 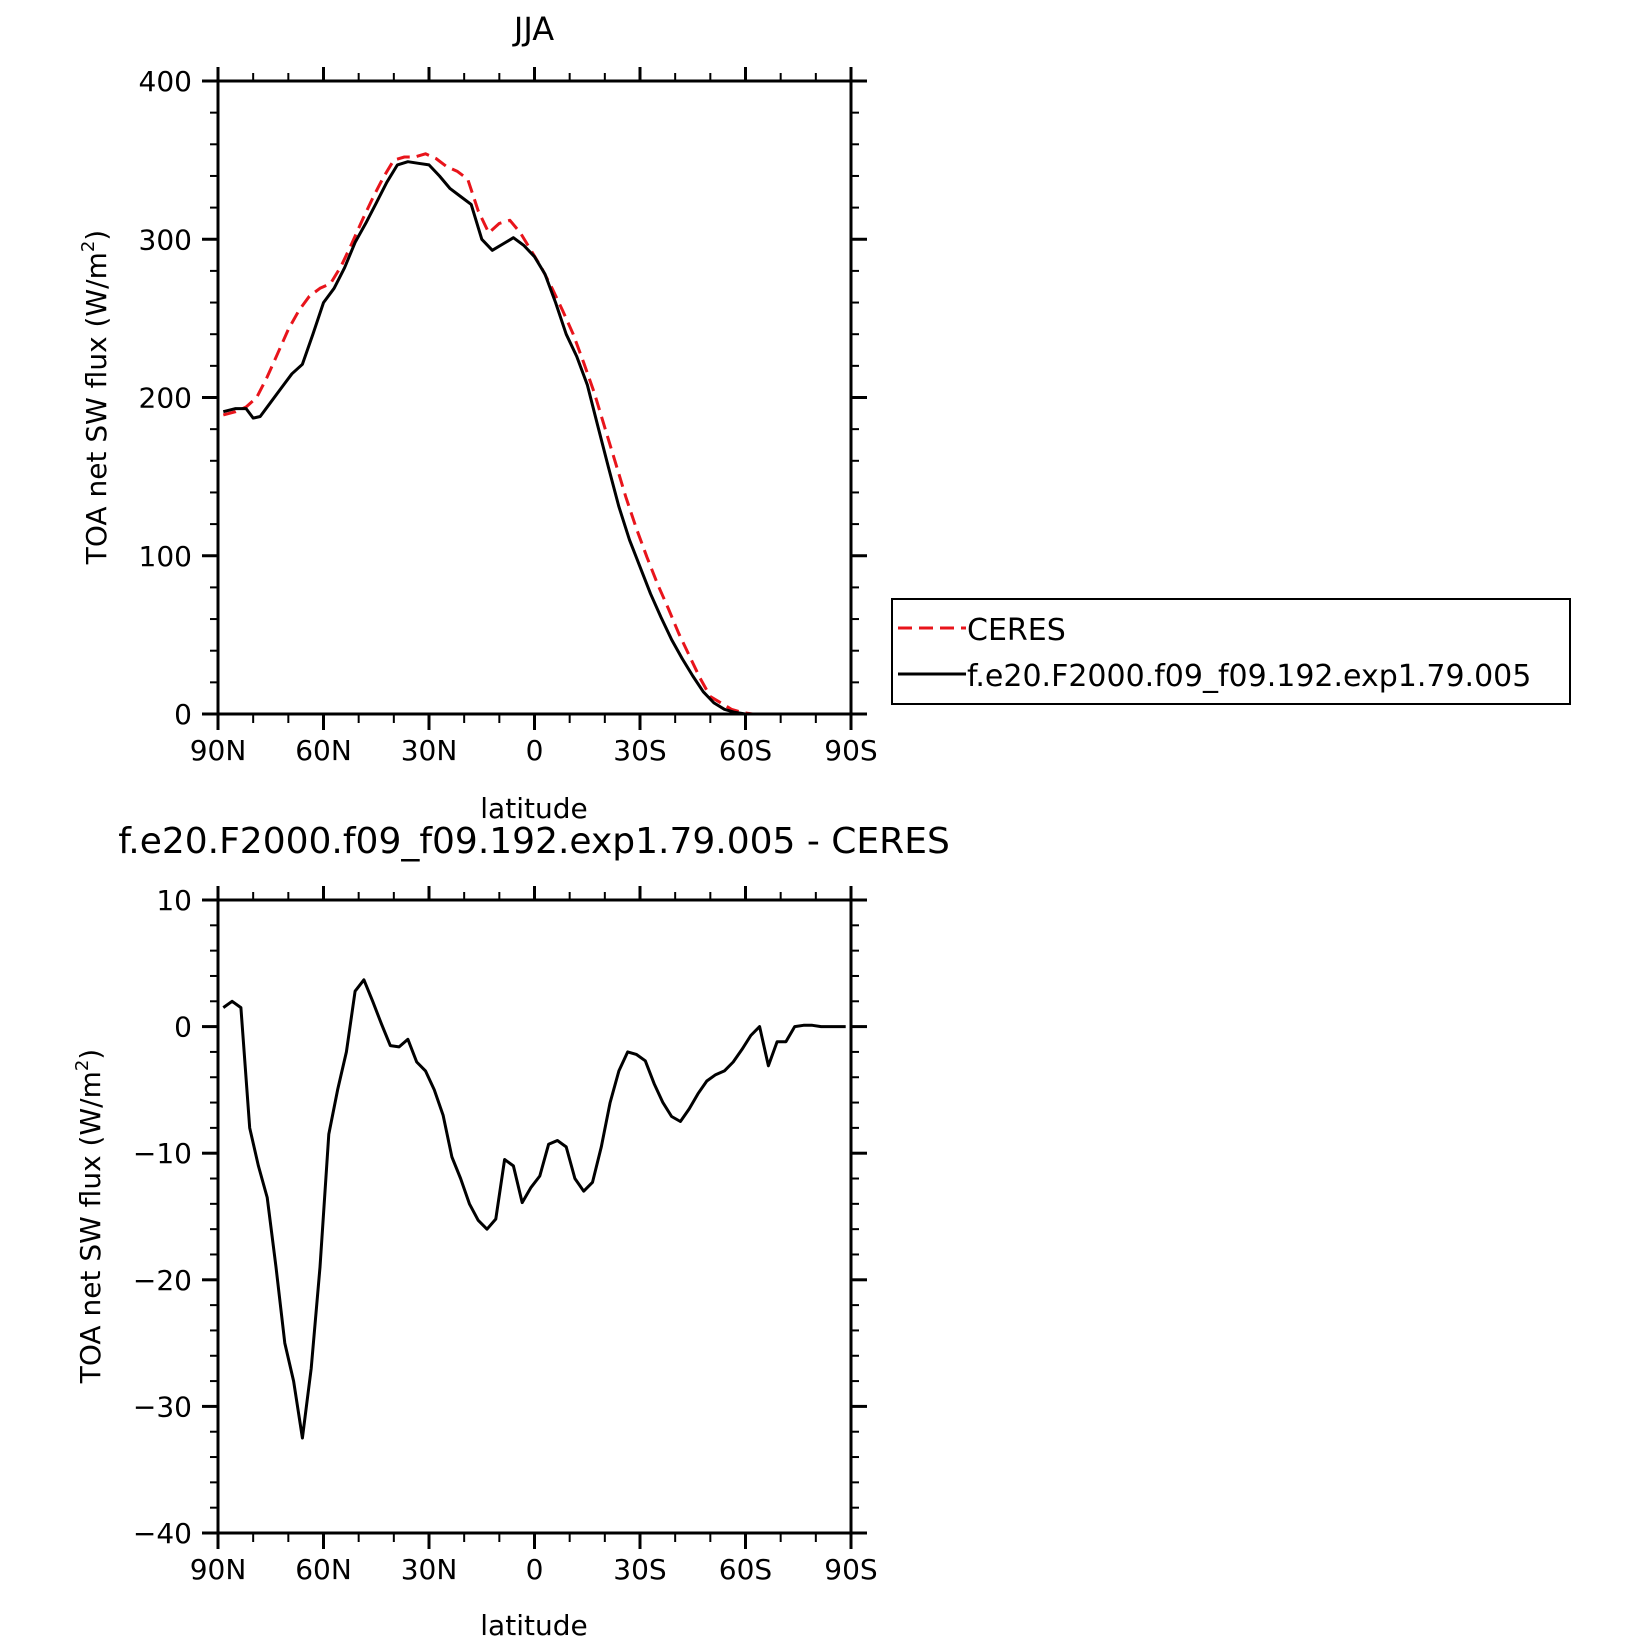 I want to click on legend-label-ceres: CERES, so click(x=1016, y=630).